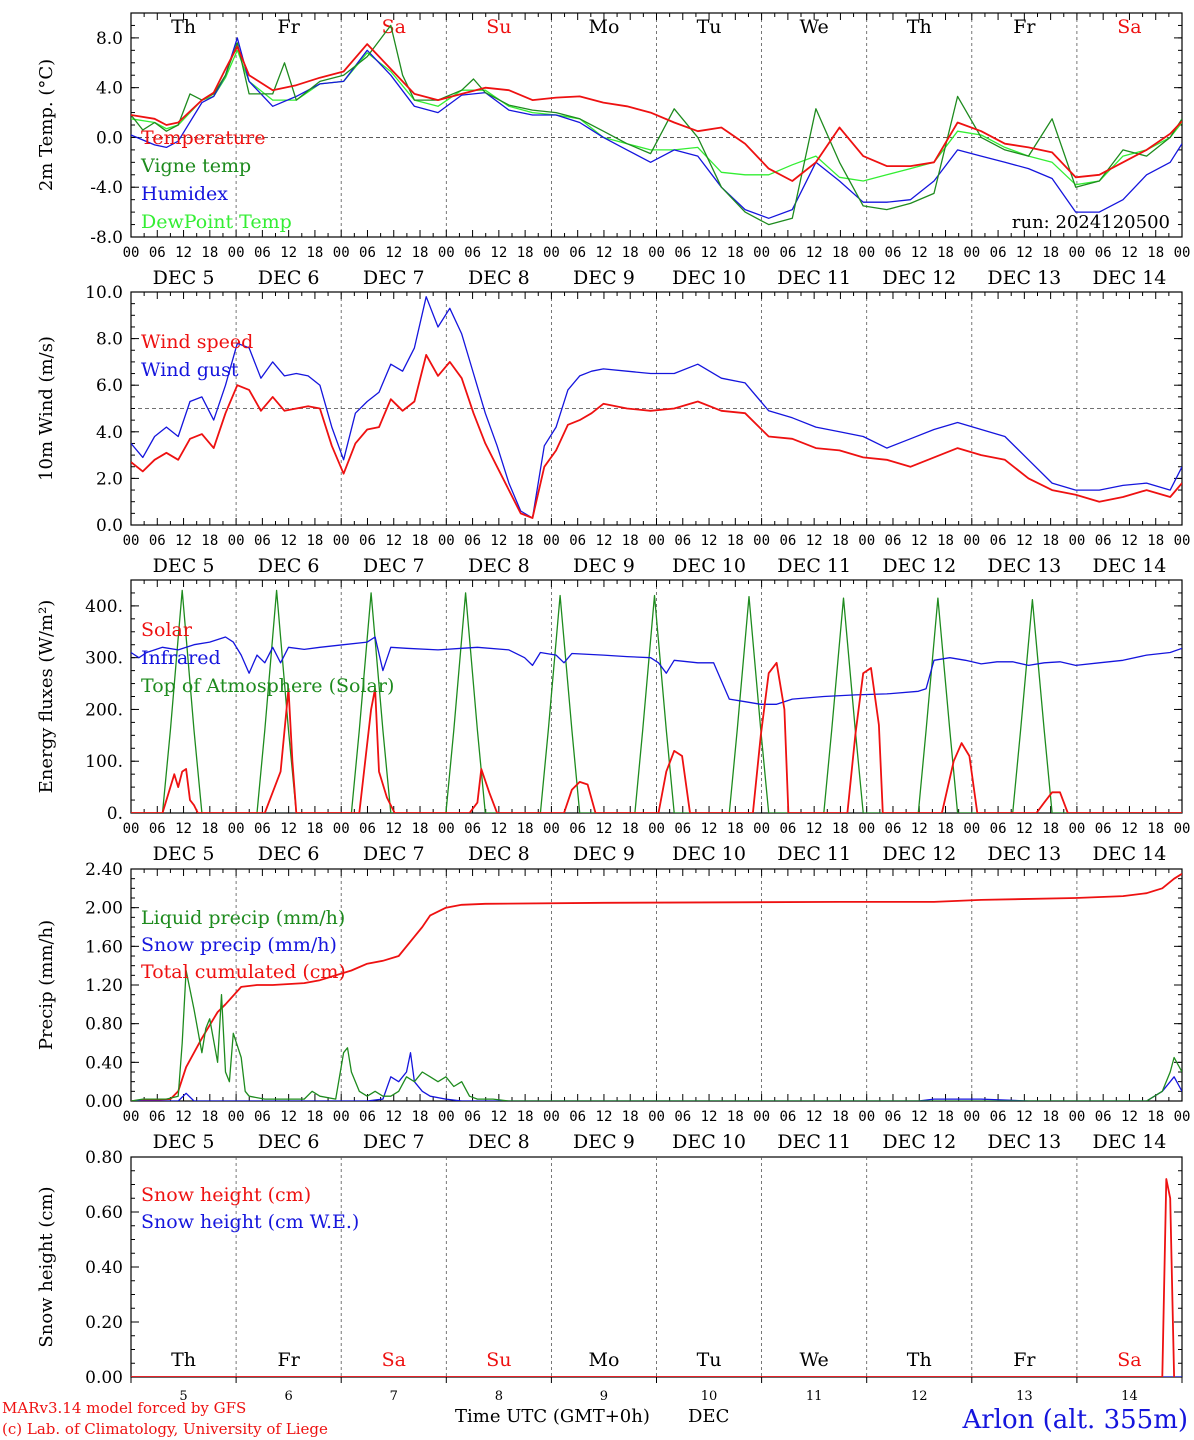 This screenshot has height=1440, width=1194. I want to click on series-line-wind-gust, so click(656, 407).